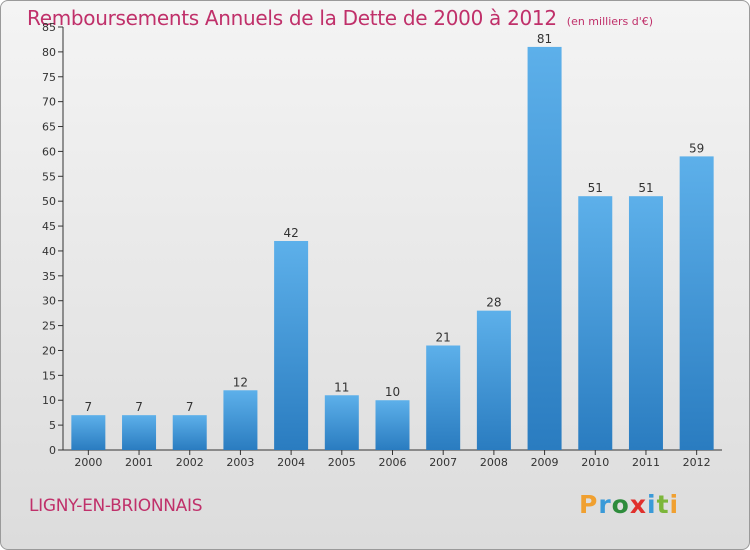 The width and height of the screenshot is (750, 550). I want to click on data-label-2007: 21, so click(443, 337).